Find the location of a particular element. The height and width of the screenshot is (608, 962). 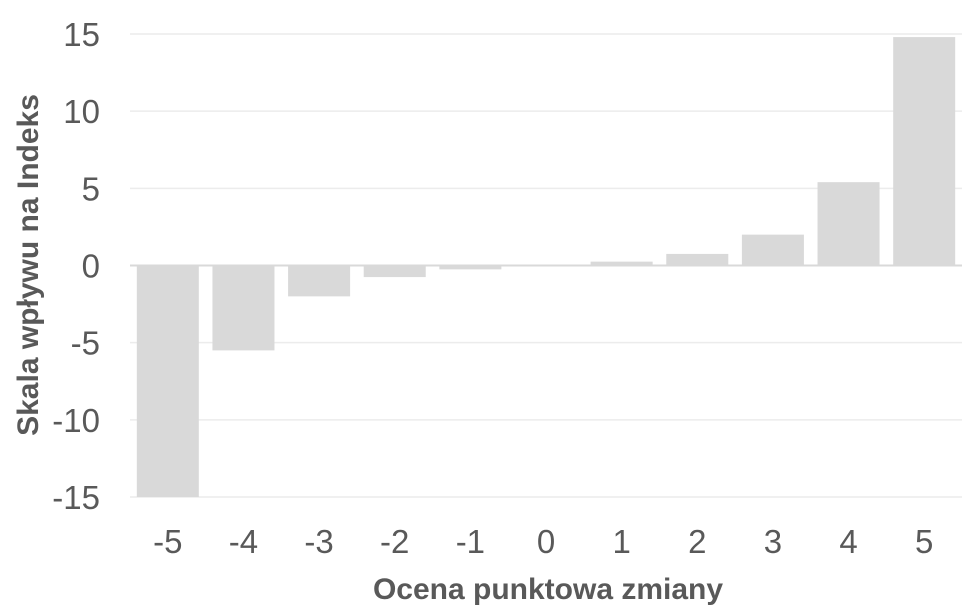

x-tick-label: -4 is located at coordinates (243, 541).